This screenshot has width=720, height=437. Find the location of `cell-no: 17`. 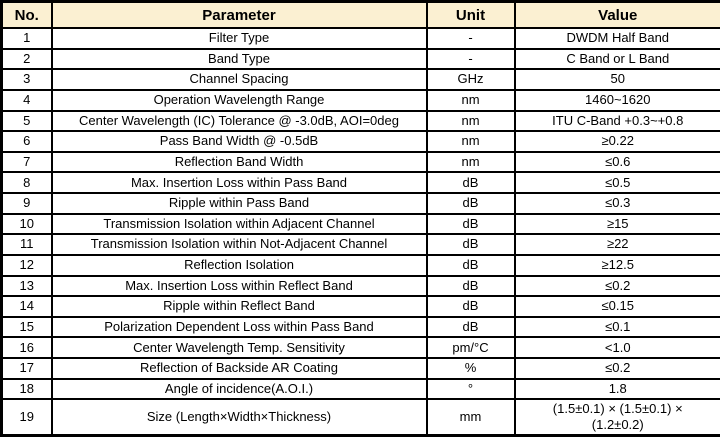

cell-no: 17 is located at coordinates (26, 368).